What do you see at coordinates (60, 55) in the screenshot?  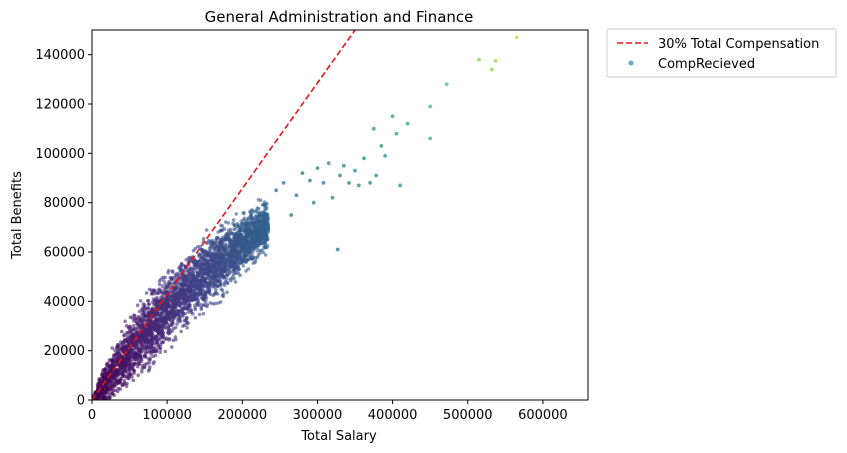 I see `y-tick-label: 140000` at bounding box center [60, 55].